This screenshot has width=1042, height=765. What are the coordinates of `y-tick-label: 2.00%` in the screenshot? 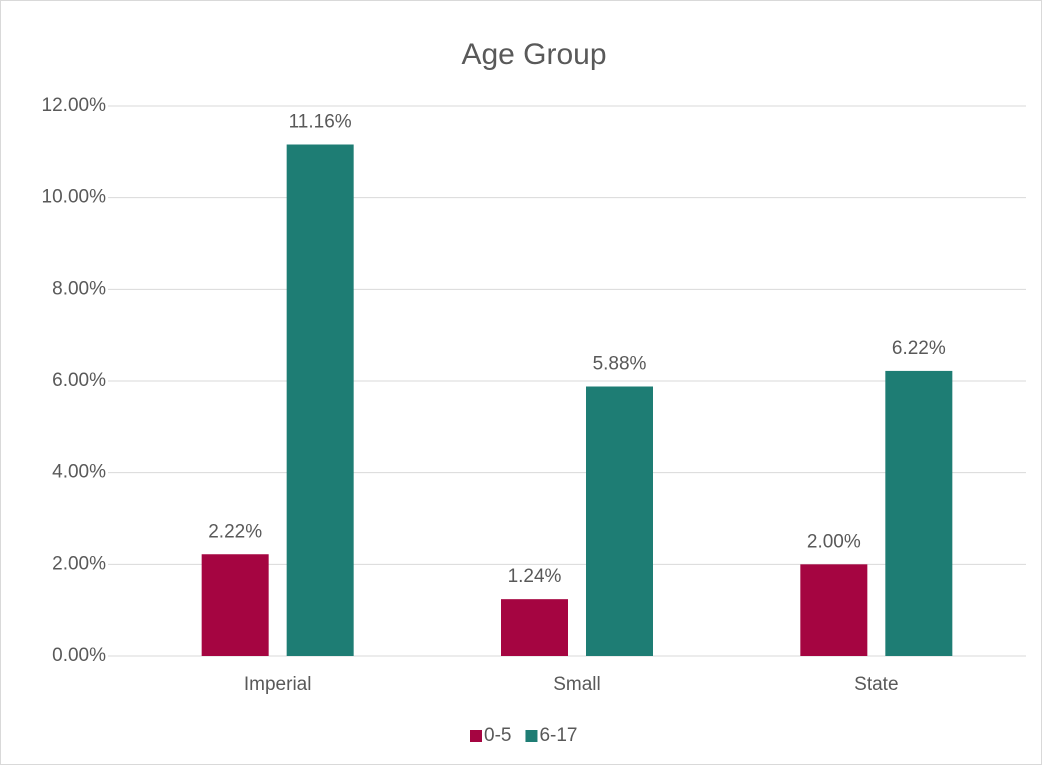 It's located at (79, 563).